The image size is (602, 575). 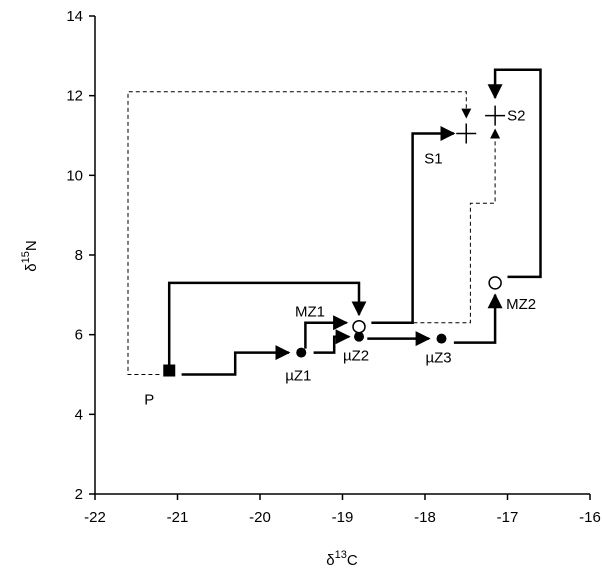 I want to click on y-tick-label: 10, so click(x=74, y=175).